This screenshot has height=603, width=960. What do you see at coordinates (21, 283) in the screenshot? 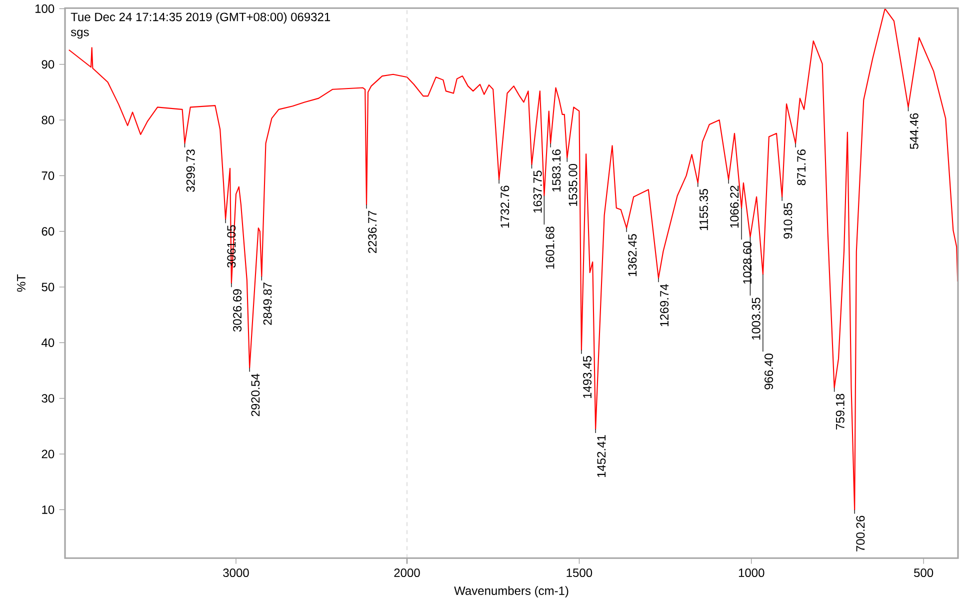
I see `y-axis-title: %T` at bounding box center [21, 283].